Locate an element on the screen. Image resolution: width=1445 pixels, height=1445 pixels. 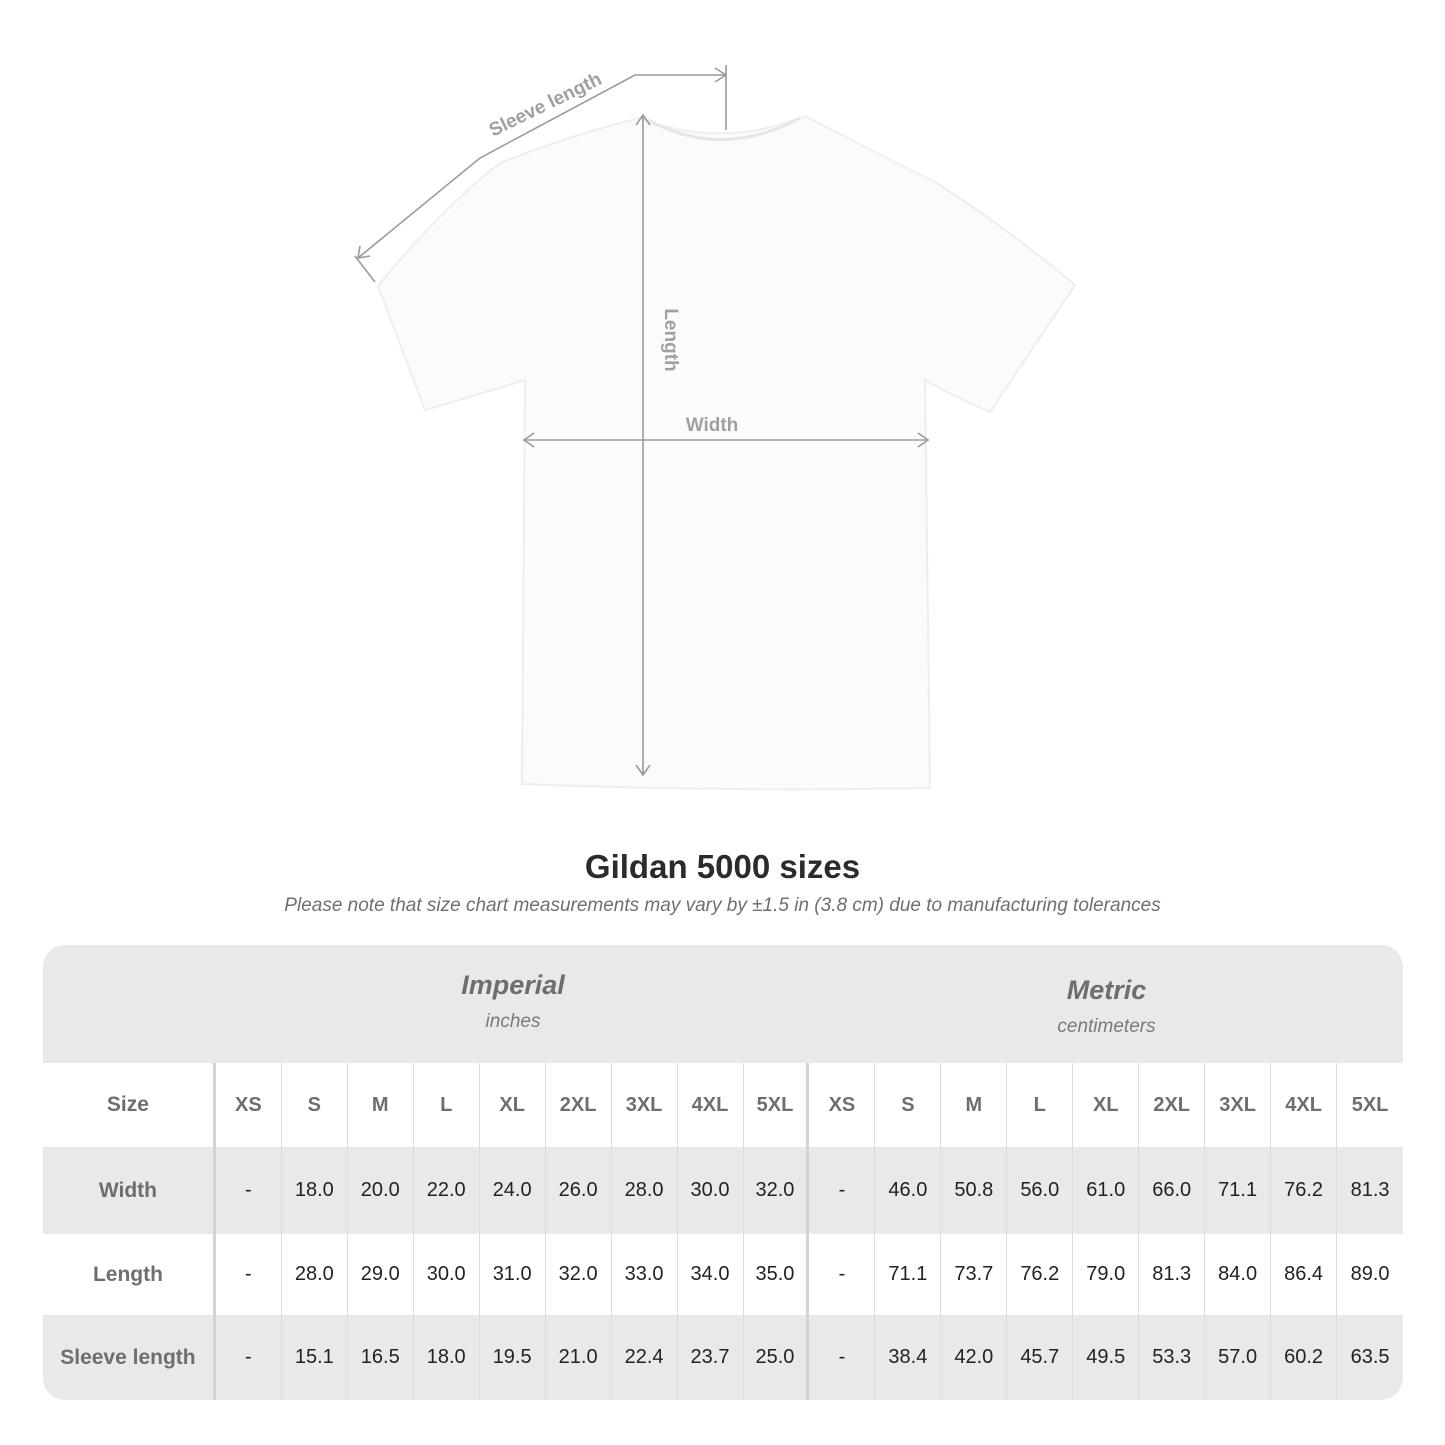
imperial-title: Imperial is located at coordinates (513, 985).